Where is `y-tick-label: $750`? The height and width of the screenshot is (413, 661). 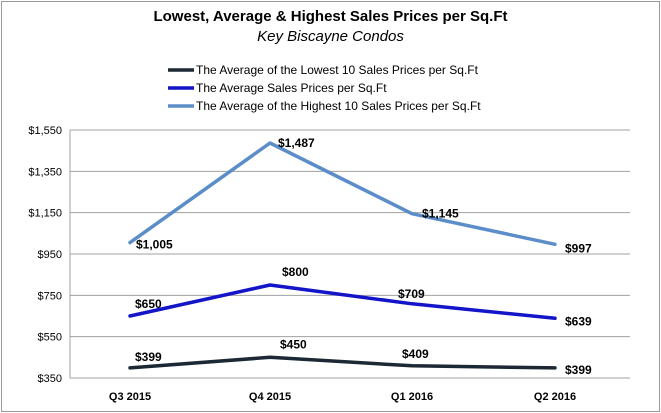 y-tick-label: $750 is located at coordinates (50, 296).